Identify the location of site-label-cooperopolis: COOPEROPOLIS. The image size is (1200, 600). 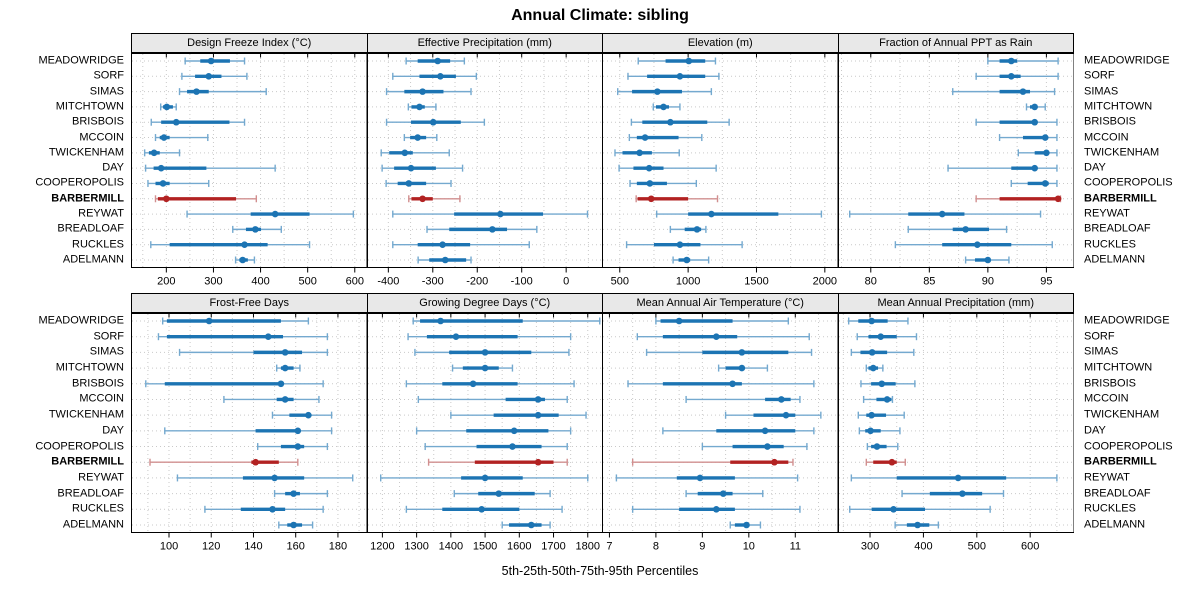
(1128, 182).